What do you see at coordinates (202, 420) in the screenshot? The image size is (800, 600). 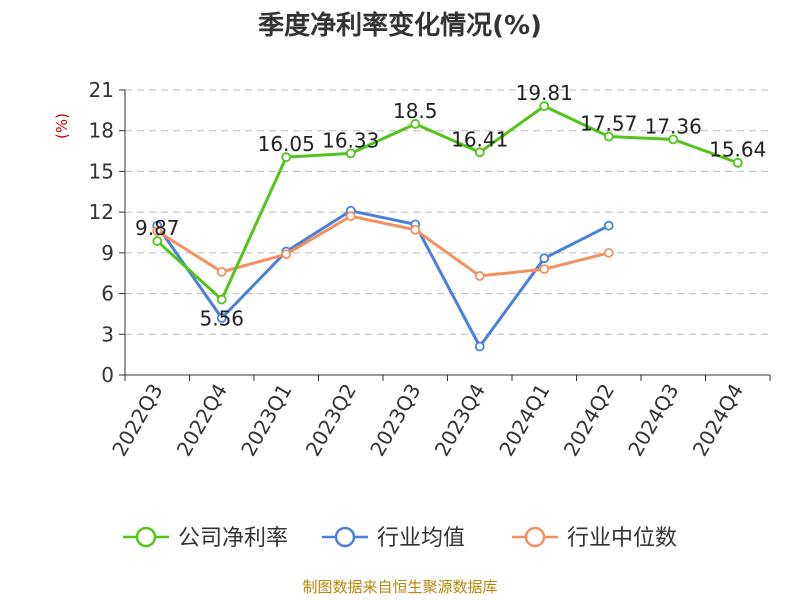 I see `x-tick-label: 2022Q4` at bounding box center [202, 420].